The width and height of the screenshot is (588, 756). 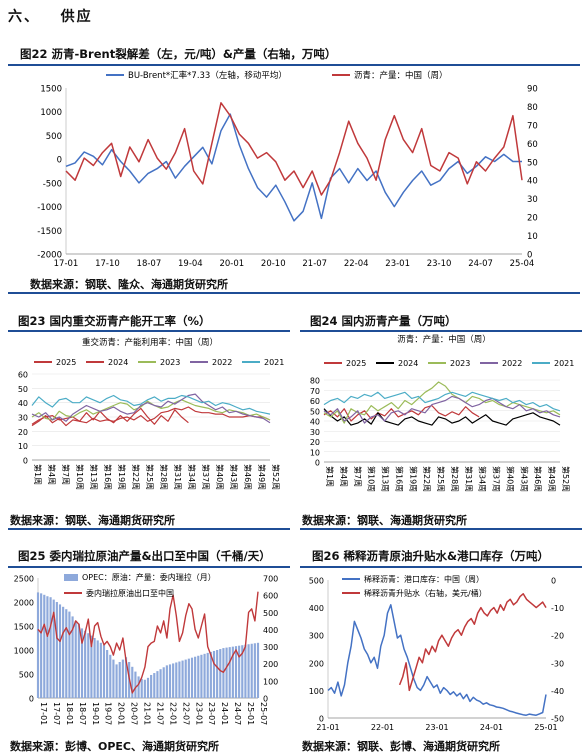 I want to click on fig26-xtick-label: 25-01, so click(x=545, y=727).